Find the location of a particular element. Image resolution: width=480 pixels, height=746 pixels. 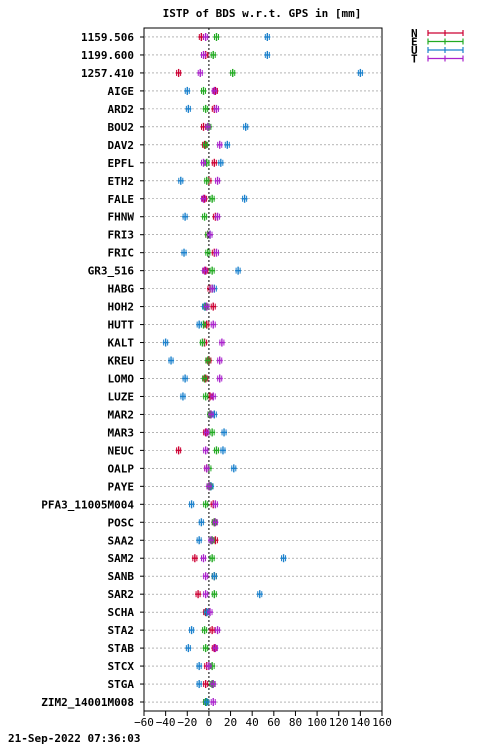

timestamp: 21-Sep-2022 07:36:03 is located at coordinates (74, 738).